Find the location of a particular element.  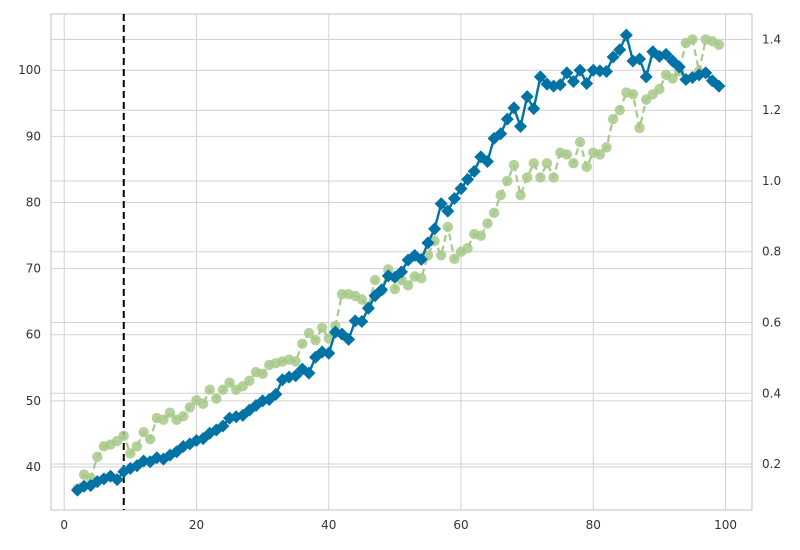

x-tick-label: 80 is located at coordinates (593, 525).